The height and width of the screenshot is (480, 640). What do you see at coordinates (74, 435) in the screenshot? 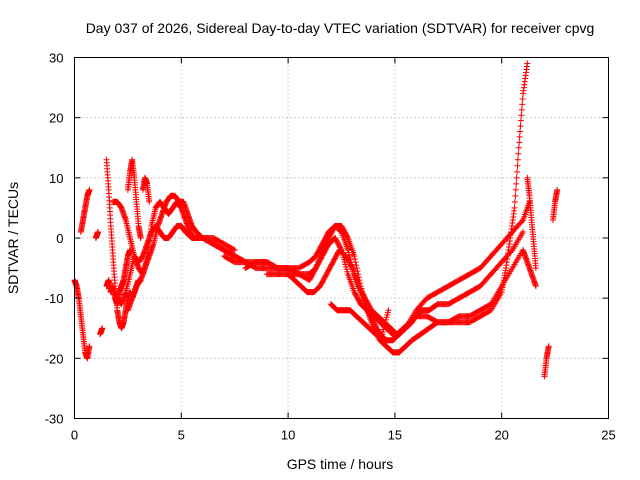
I see `x-tick-label: 0` at bounding box center [74, 435].